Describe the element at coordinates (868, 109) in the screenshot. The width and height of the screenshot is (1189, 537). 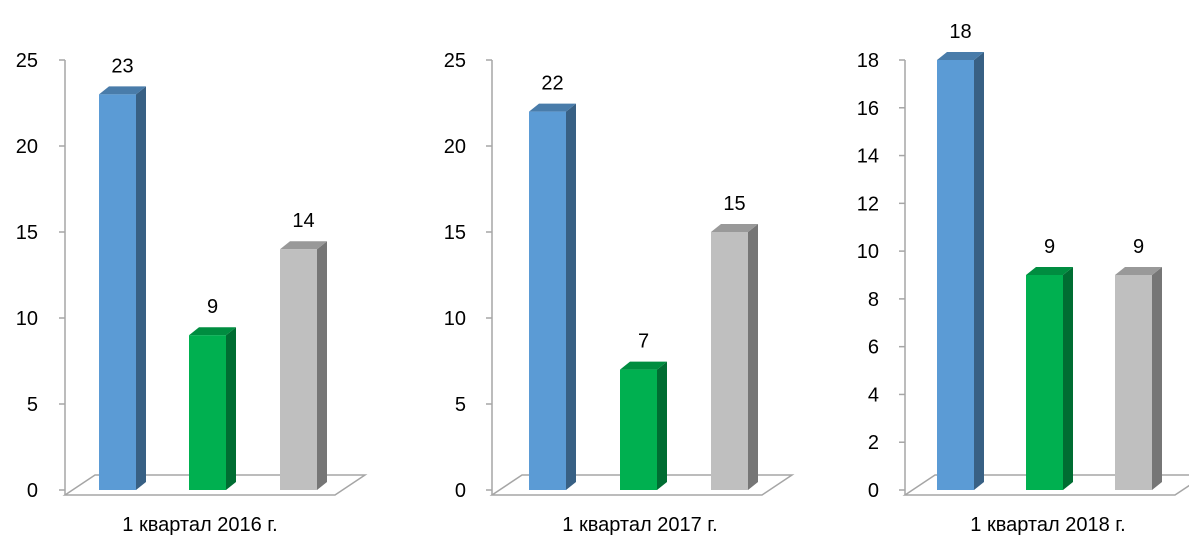
I see `y-tick-label: 16` at that location.